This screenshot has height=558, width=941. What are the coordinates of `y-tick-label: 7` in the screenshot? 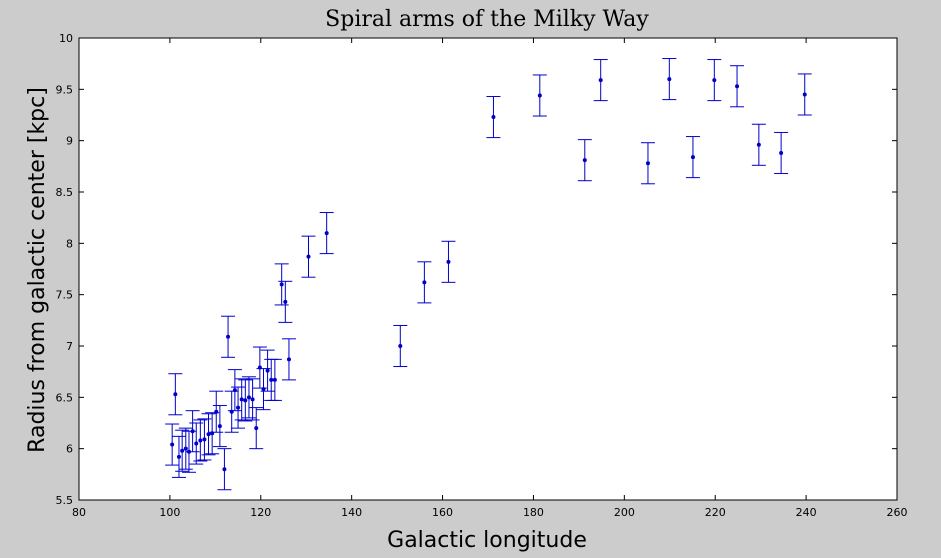 It's located at (69, 346).